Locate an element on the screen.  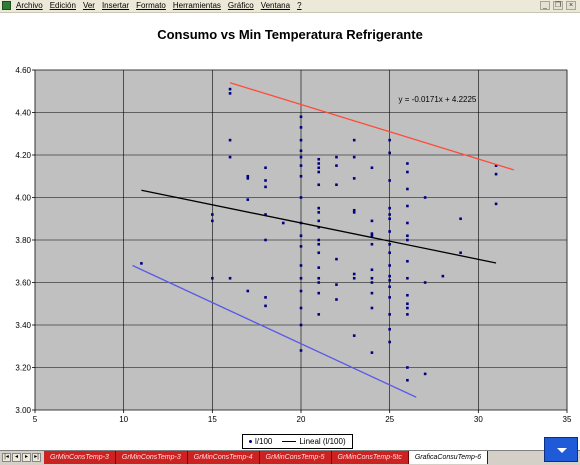
menu-formato: Formato is located at coordinates (151, 5).